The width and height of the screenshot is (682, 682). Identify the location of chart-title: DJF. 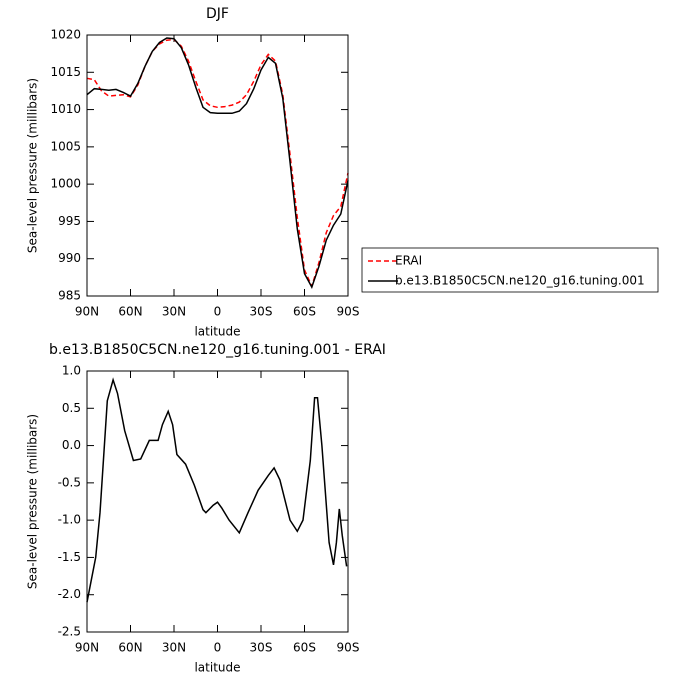
(217, 14).